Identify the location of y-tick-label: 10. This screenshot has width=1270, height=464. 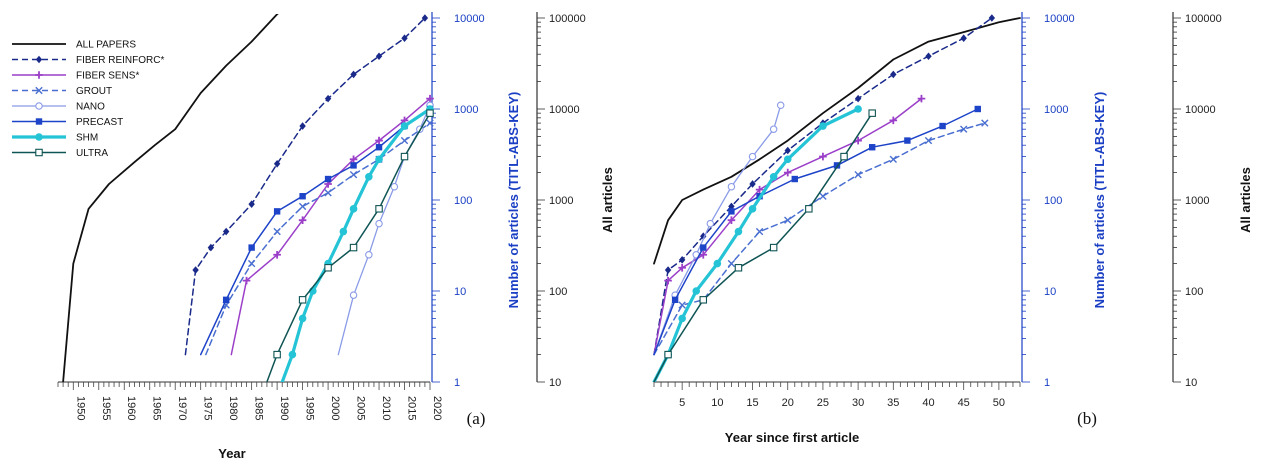
(1050, 292).